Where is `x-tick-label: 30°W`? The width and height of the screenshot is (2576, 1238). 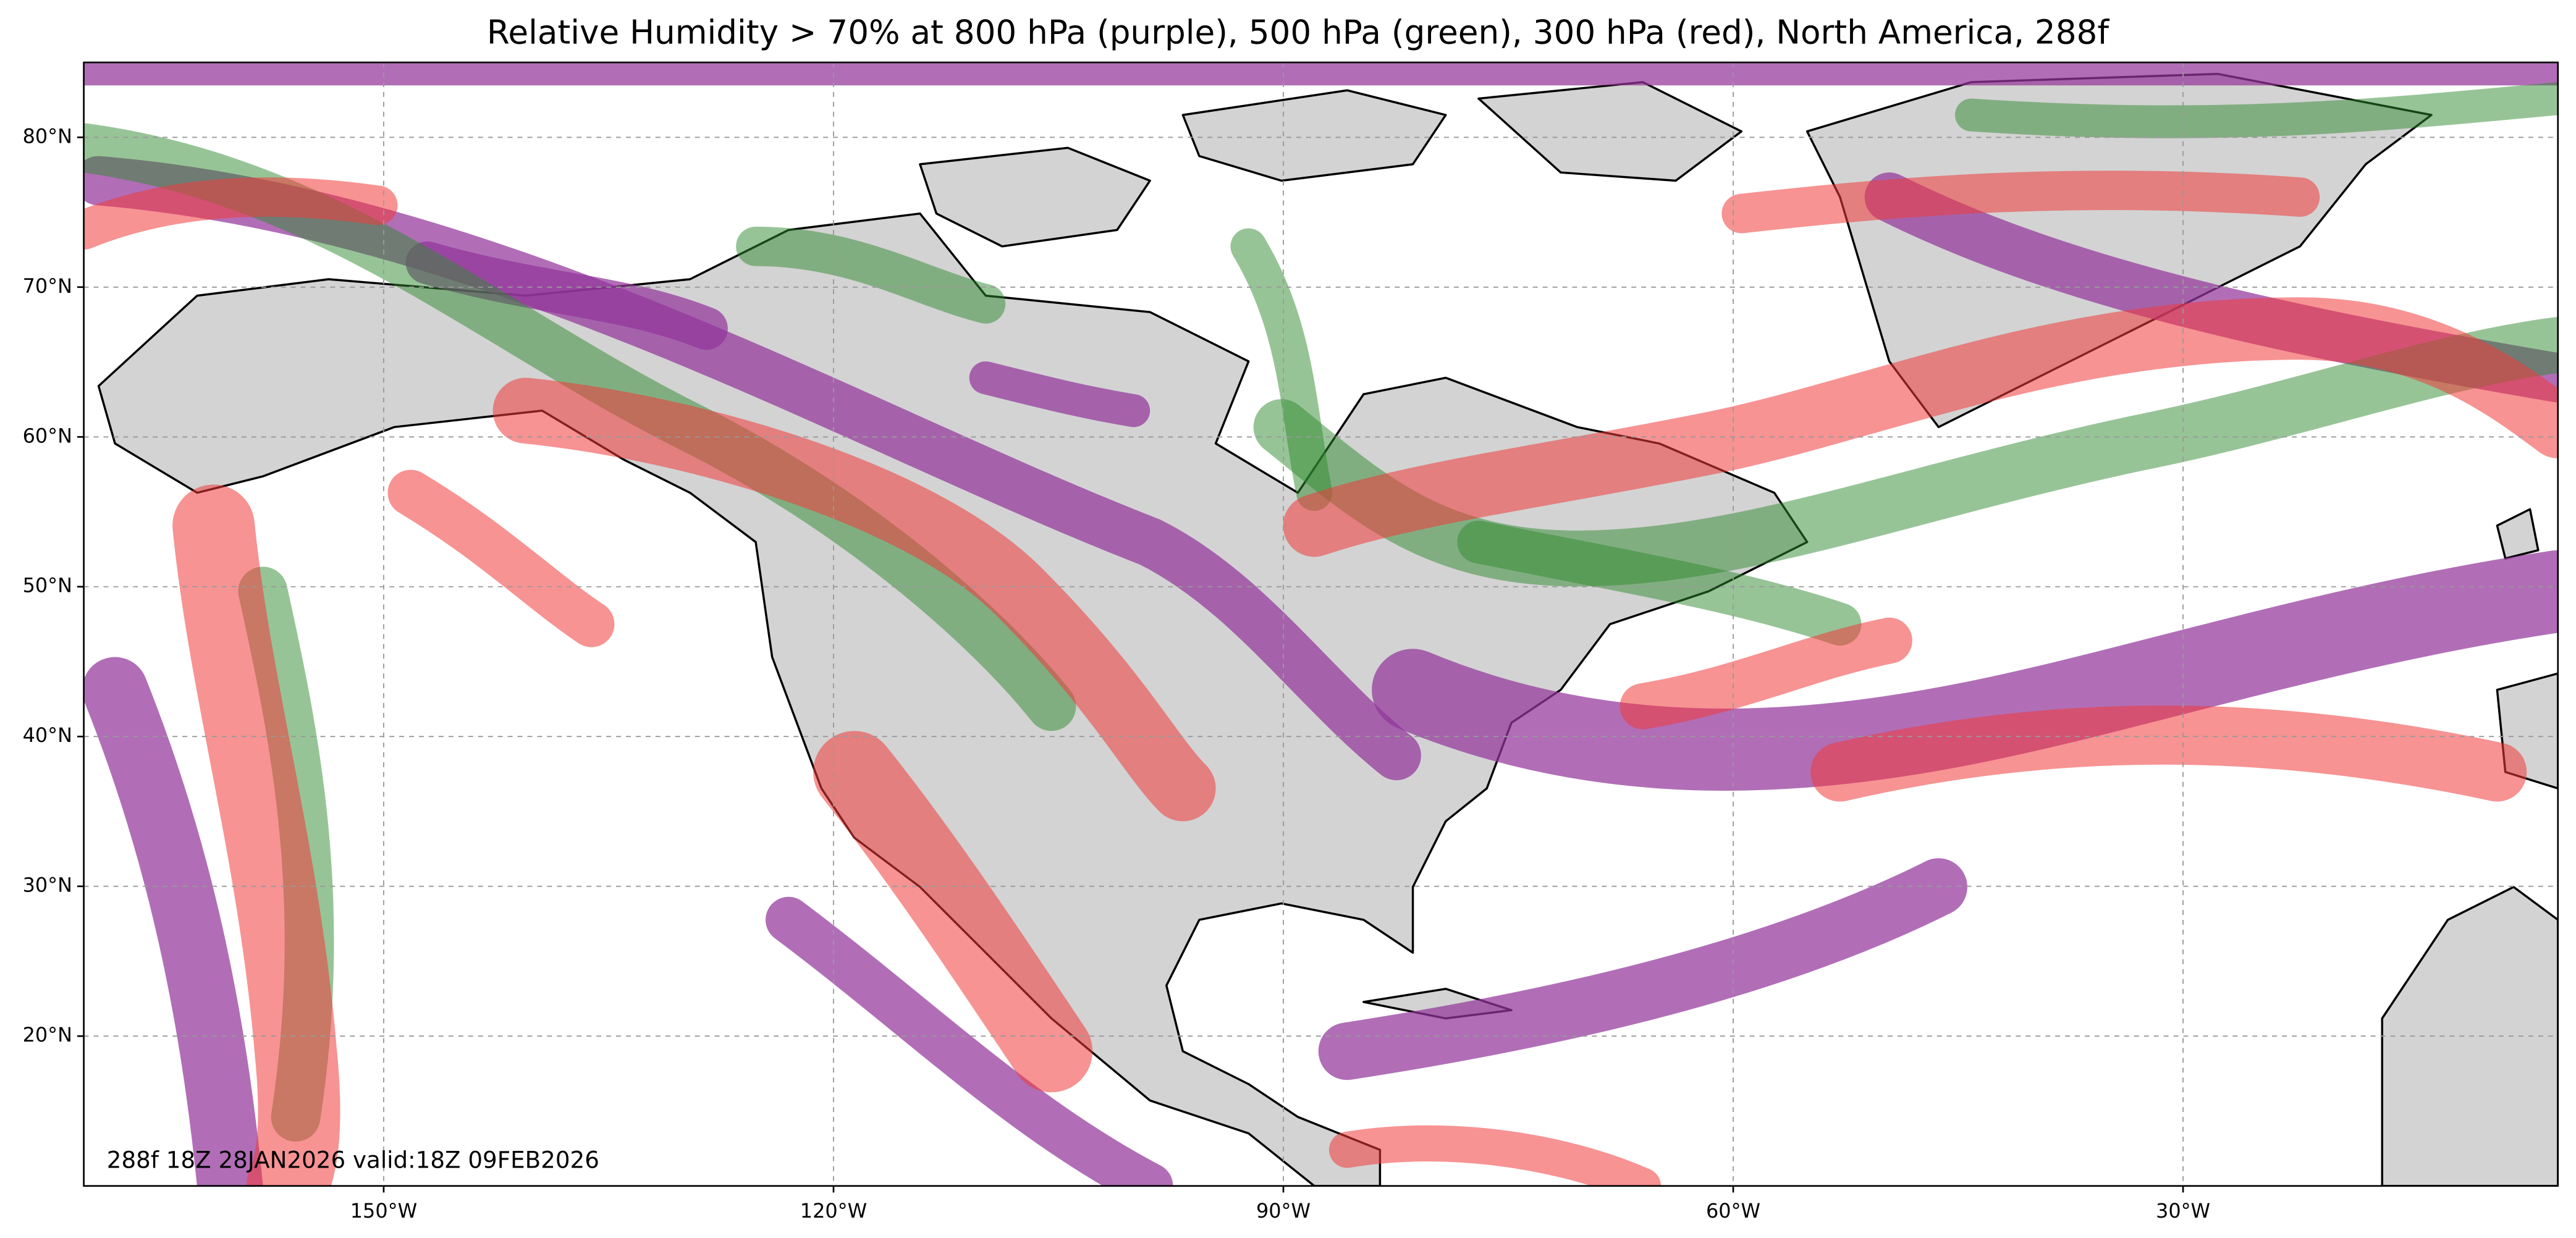
x-tick-label: 30°W is located at coordinates (2183, 1211).